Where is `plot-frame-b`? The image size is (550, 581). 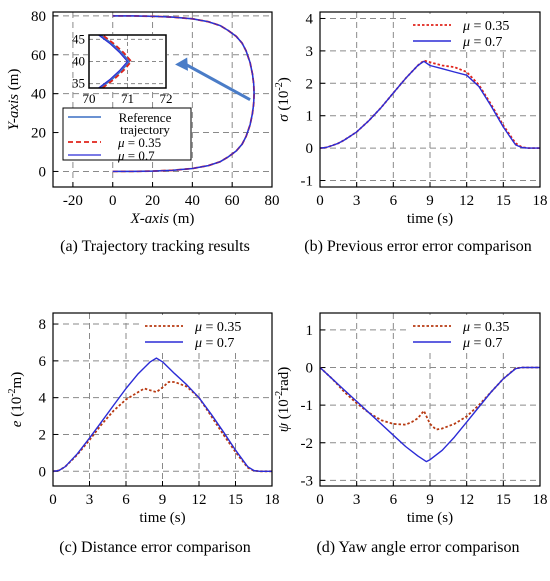
plot-frame-b is located at coordinates (430, 99).